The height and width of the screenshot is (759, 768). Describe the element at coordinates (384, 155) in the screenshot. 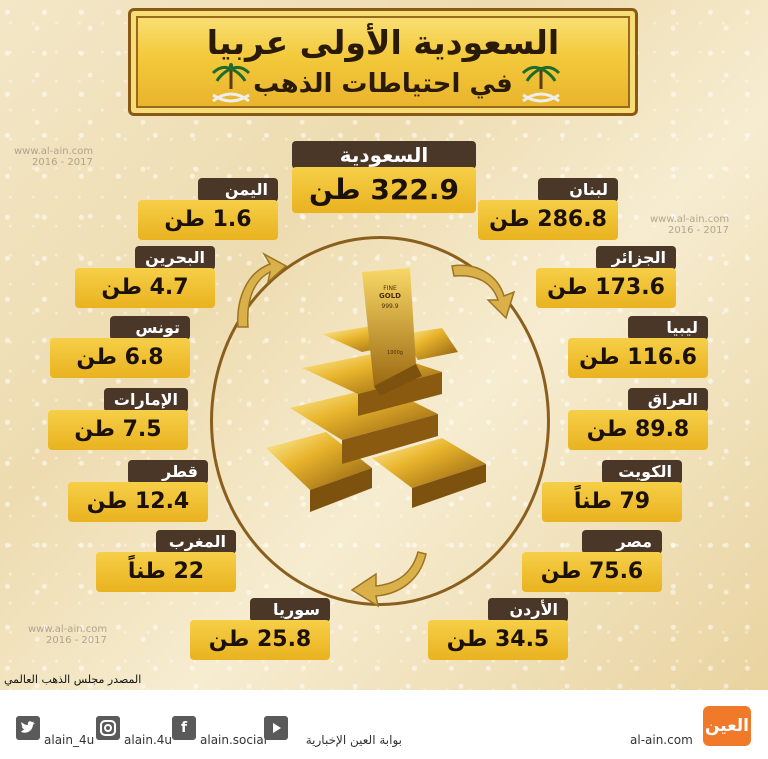

I see `country-name: السعودية` at that location.